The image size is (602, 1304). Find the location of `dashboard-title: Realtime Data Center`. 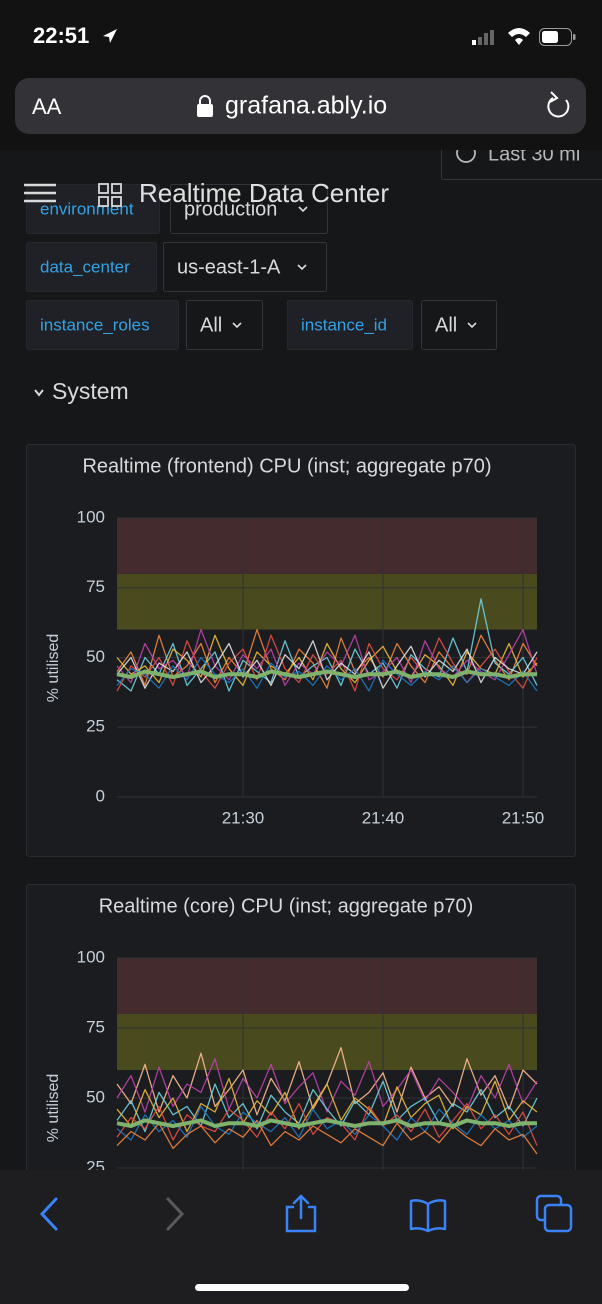

dashboard-title: Realtime Data Center is located at coordinates (264, 193).